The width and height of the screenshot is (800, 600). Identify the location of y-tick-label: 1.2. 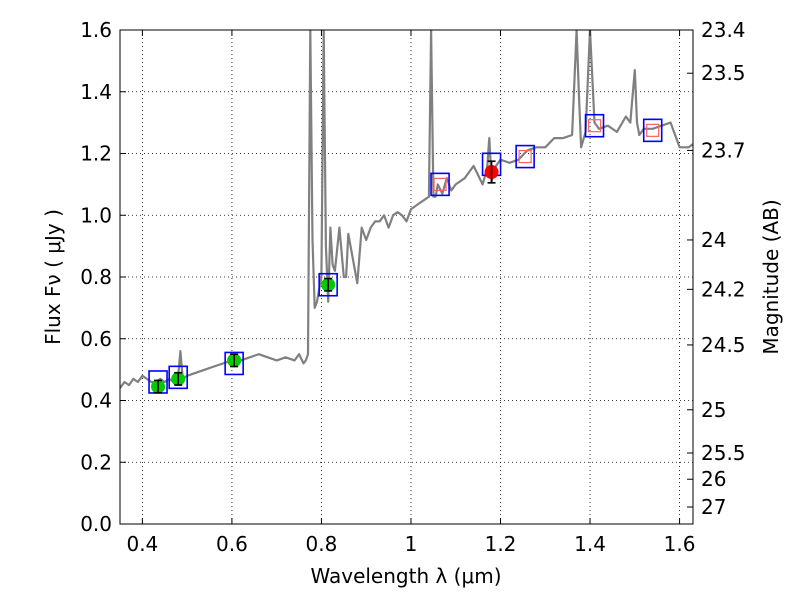
(96, 154).